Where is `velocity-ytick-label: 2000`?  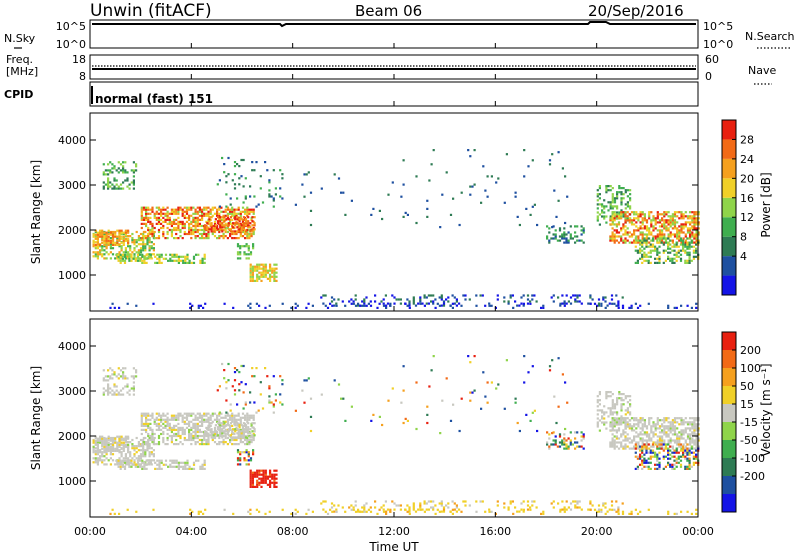
velocity-ytick-label: 2000 is located at coordinates (72, 436).